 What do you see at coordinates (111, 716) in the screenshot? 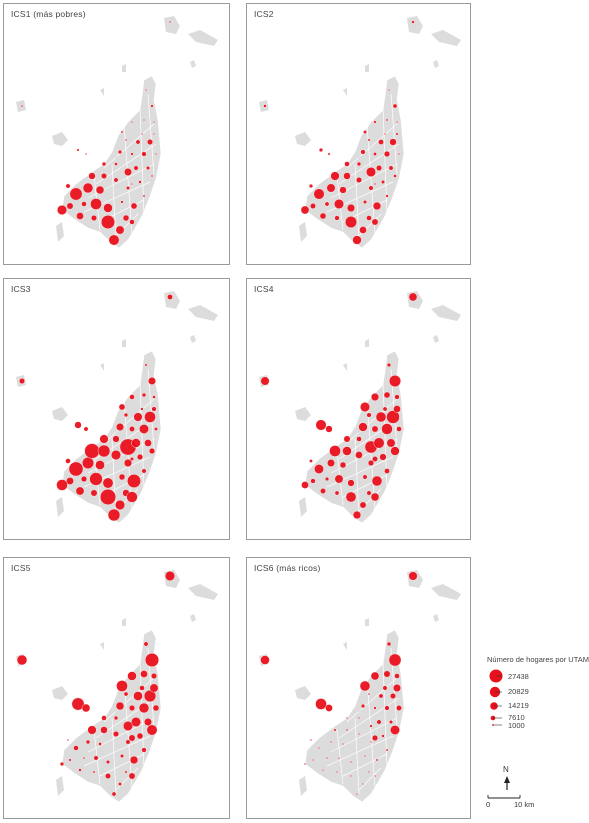
I see `urban-area` at bounding box center [111, 716].